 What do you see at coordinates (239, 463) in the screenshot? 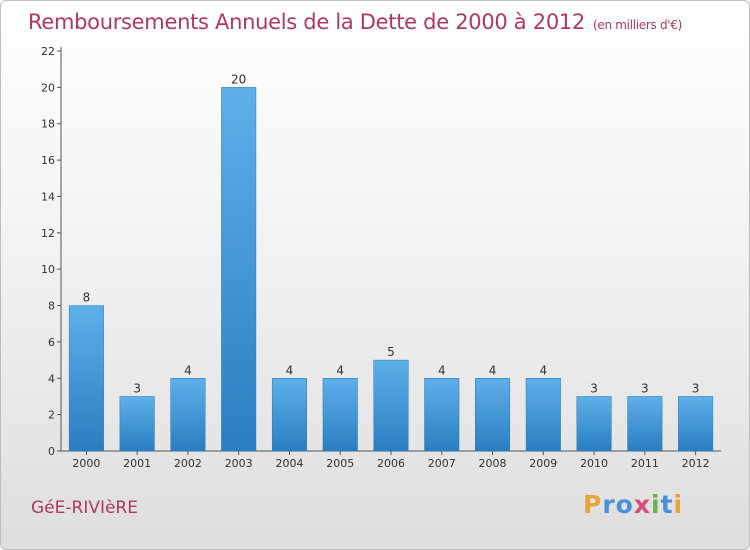
I see `x-tick-label: 2003` at bounding box center [239, 463].